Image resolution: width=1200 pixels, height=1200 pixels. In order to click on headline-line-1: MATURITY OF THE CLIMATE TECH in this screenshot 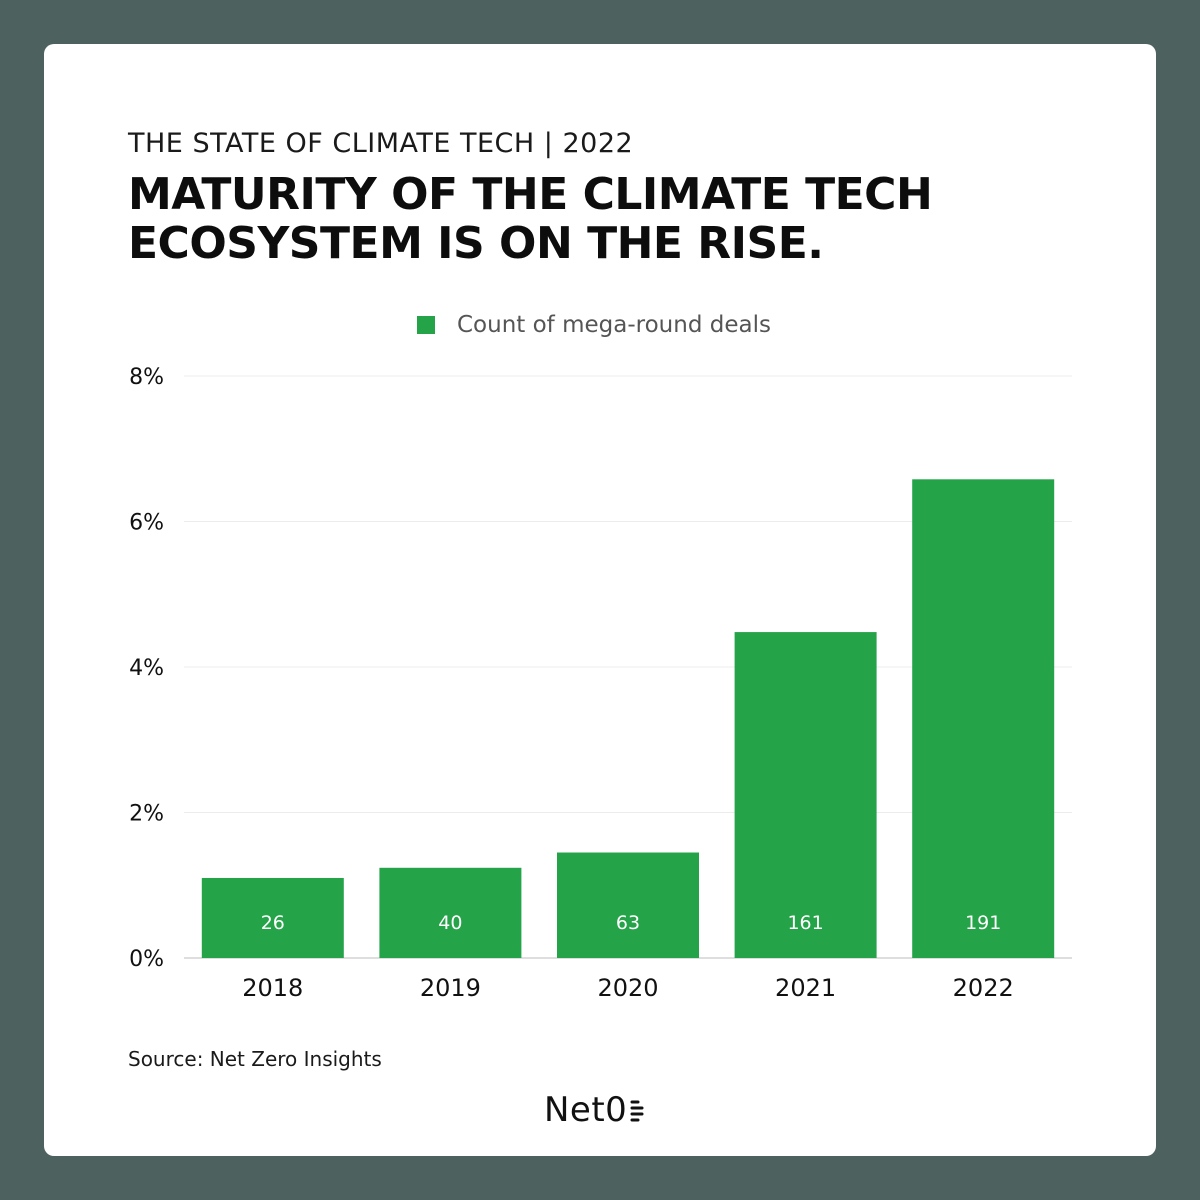, I will do `click(530, 194)`.